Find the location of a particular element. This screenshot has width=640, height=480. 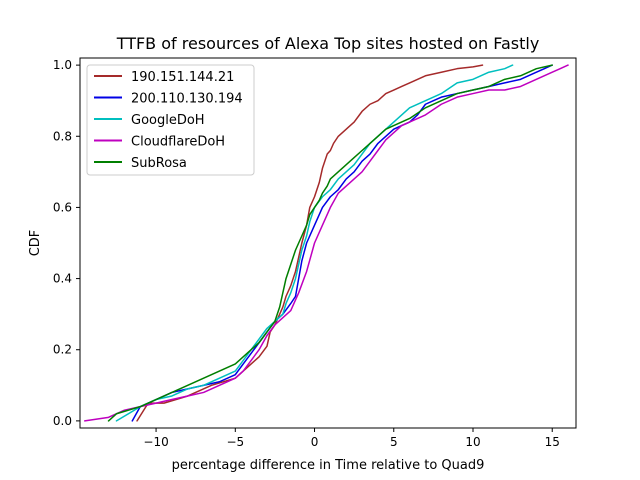

y-tick-label: 0.4 is located at coordinates (62, 279).